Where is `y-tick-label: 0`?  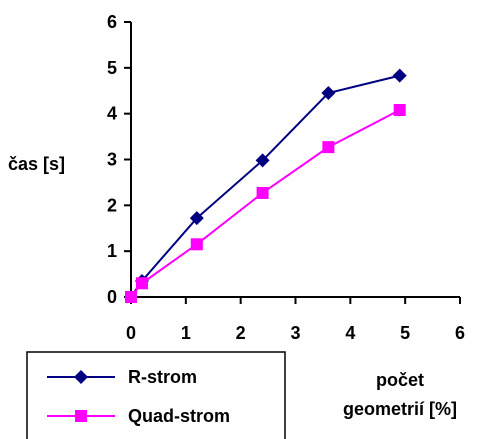
y-tick-label: 0 is located at coordinates (112, 297).